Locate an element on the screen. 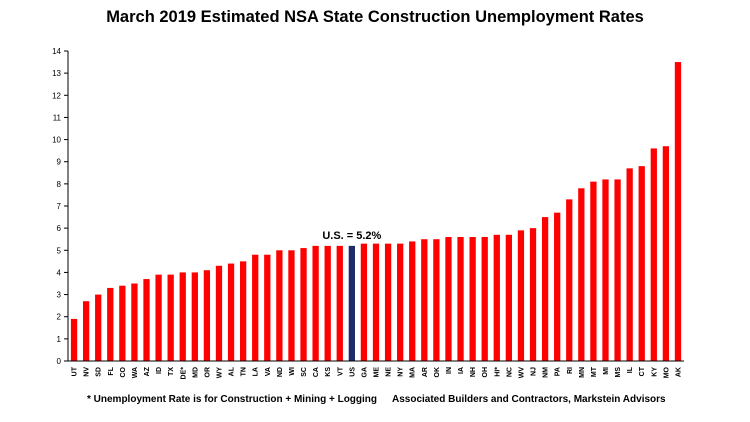 The height and width of the screenshot is (422, 750). bar-pa is located at coordinates (557, 286).